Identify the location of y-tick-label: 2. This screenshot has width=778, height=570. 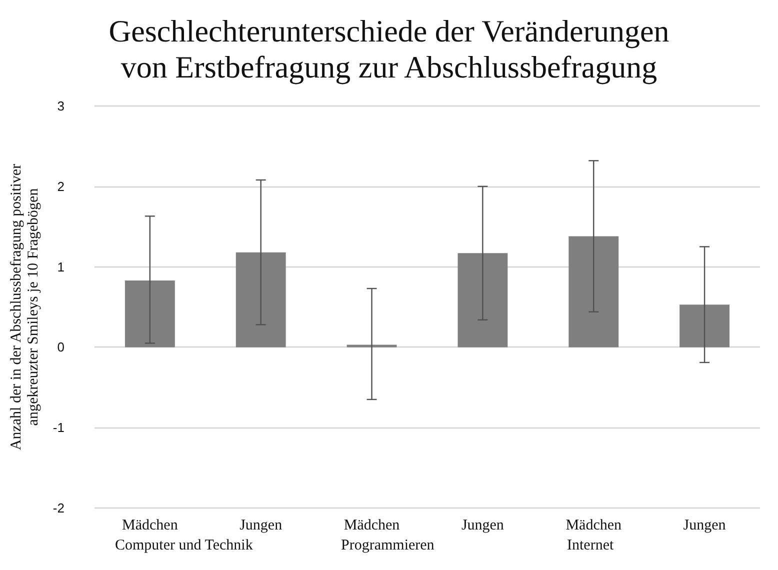
(60, 186).